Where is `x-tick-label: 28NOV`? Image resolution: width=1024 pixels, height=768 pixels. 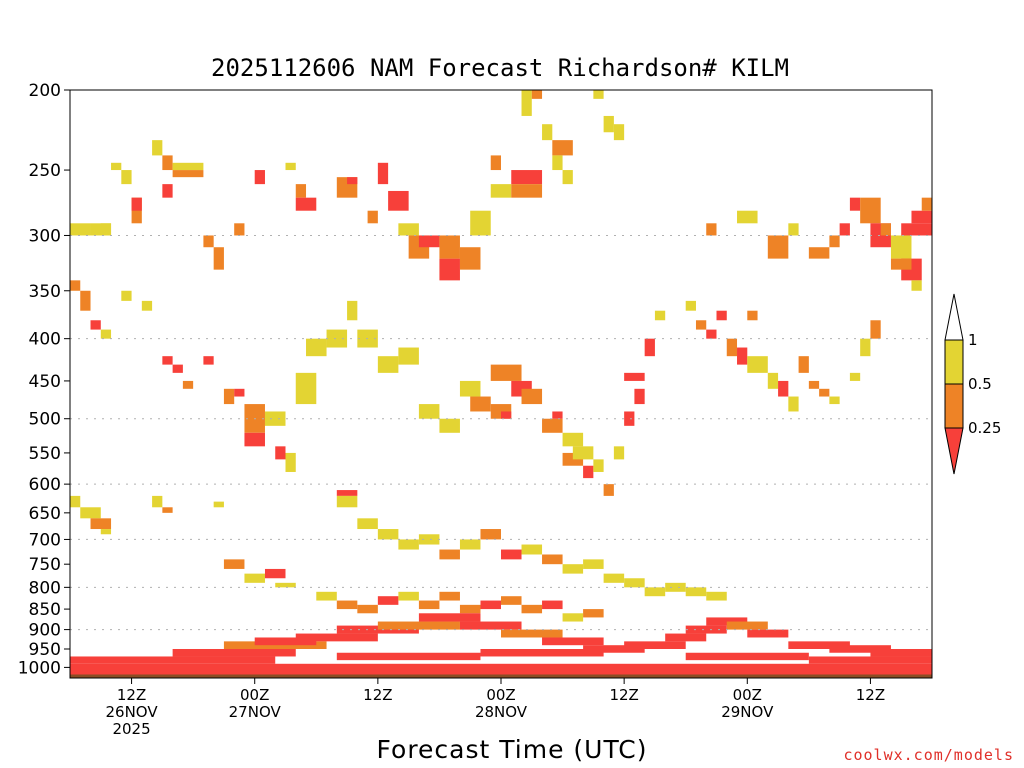
x-tick-label: 28NOV is located at coordinates (501, 712).